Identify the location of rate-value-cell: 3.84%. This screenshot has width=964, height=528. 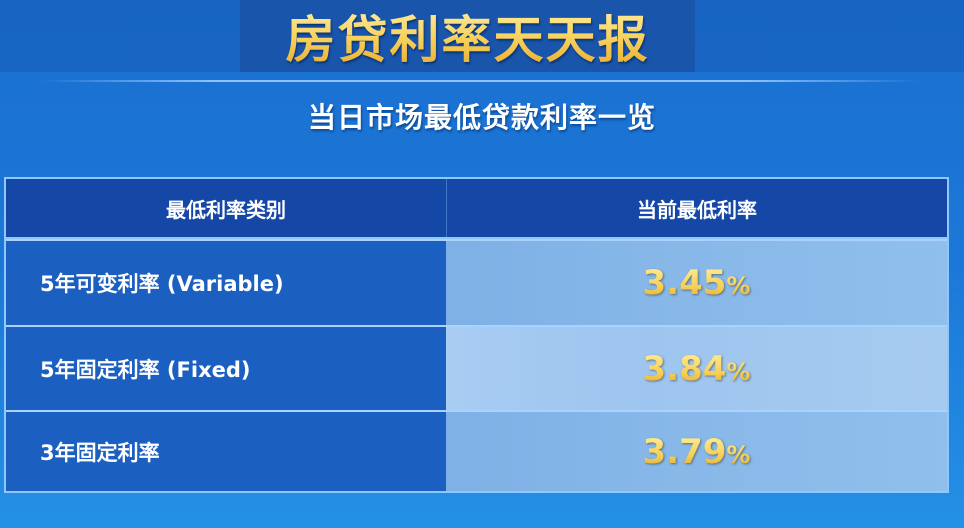
(696, 368).